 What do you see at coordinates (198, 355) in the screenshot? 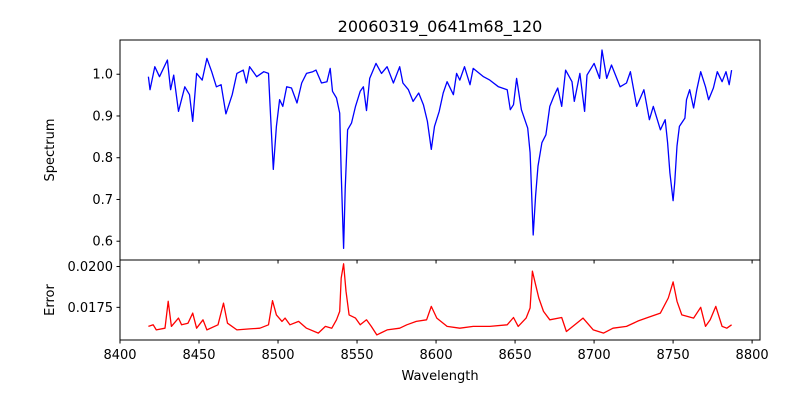
I see `x-tick-label: 8450` at bounding box center [198, 355].